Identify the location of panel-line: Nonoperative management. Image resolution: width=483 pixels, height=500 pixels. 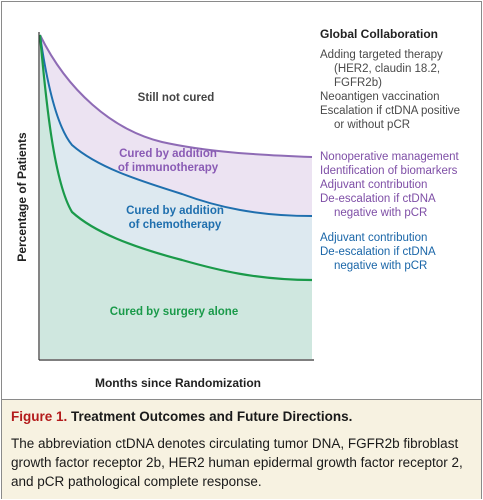
(389, 157).